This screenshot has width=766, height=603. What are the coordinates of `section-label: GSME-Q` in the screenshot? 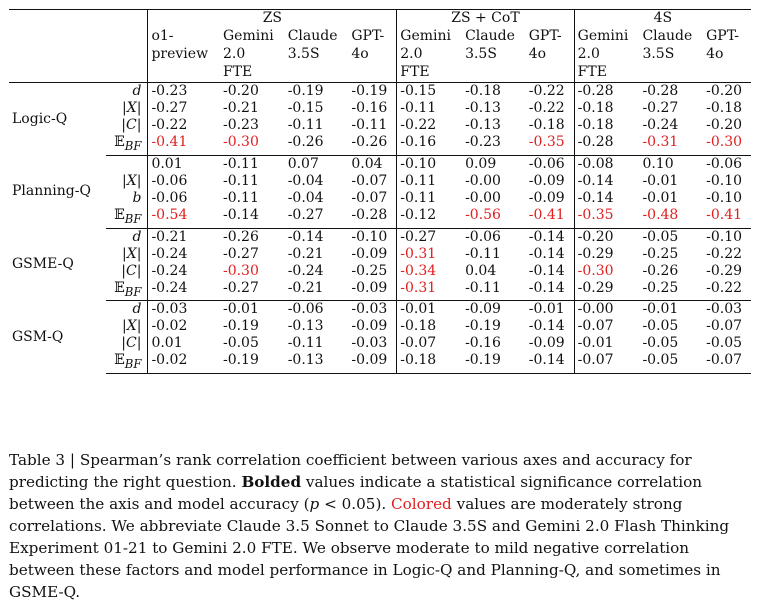 It's located at (43, 263).